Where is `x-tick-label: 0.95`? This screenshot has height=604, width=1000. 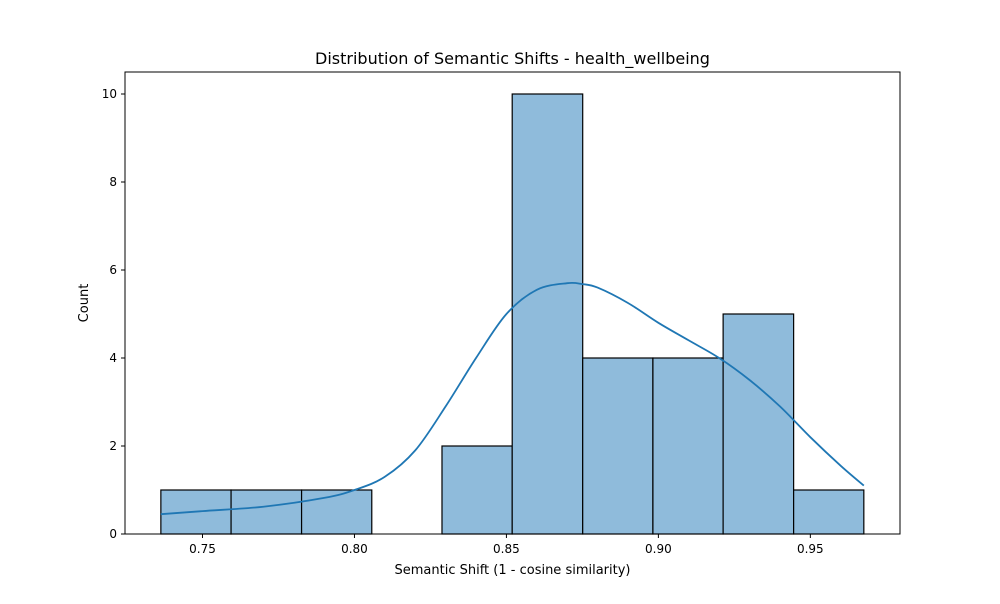 x-tick-label: 0.95 is located at coordinates (810, 549).